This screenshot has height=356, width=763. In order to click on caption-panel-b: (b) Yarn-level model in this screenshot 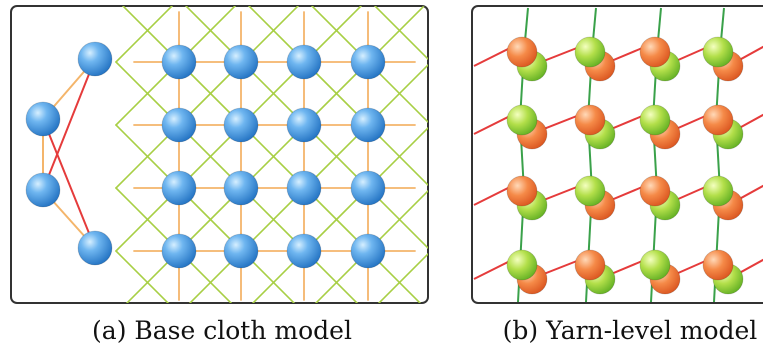, I will do `click(630, 330)`.